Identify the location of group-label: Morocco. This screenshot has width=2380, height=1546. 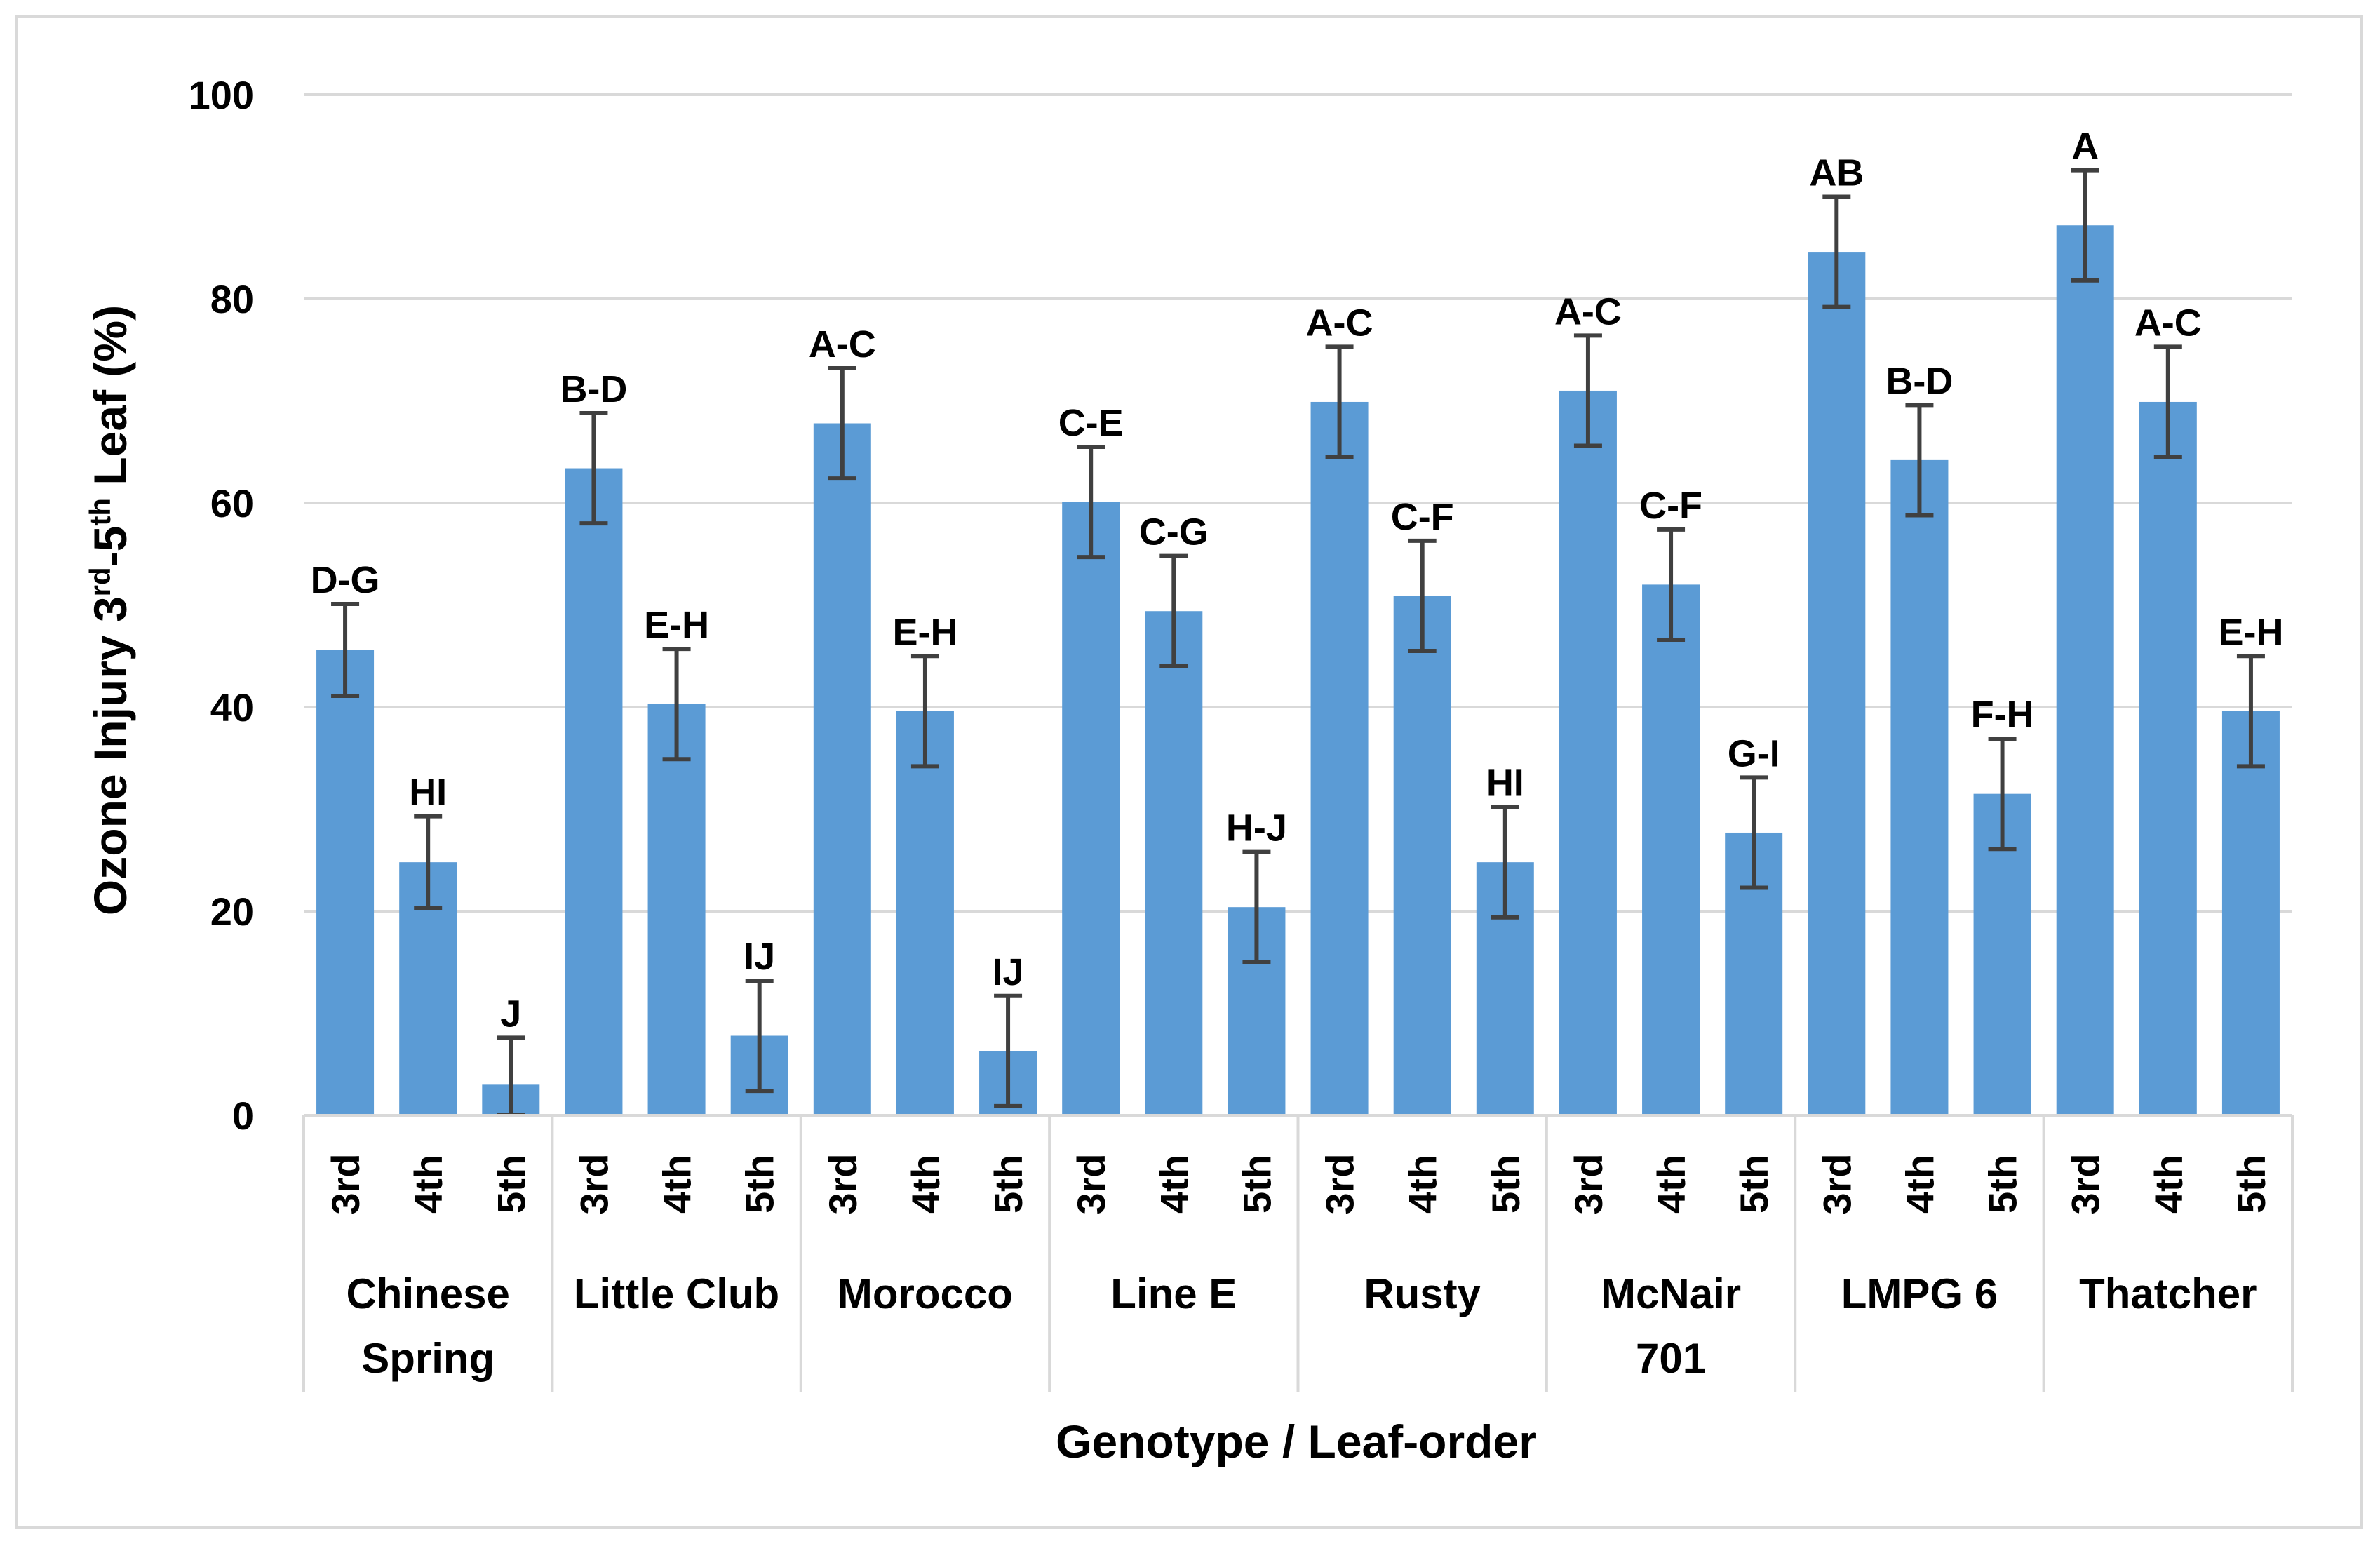
(925, 1293).